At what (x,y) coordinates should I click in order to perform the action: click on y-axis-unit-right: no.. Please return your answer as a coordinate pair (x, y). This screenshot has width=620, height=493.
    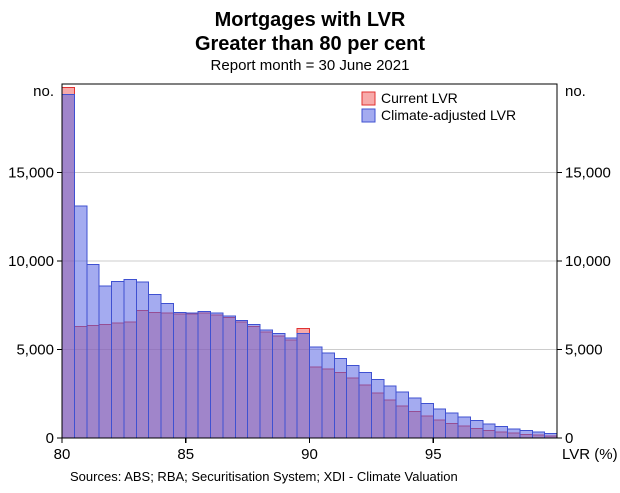
    Looking at the image, I should click on (575, 91).